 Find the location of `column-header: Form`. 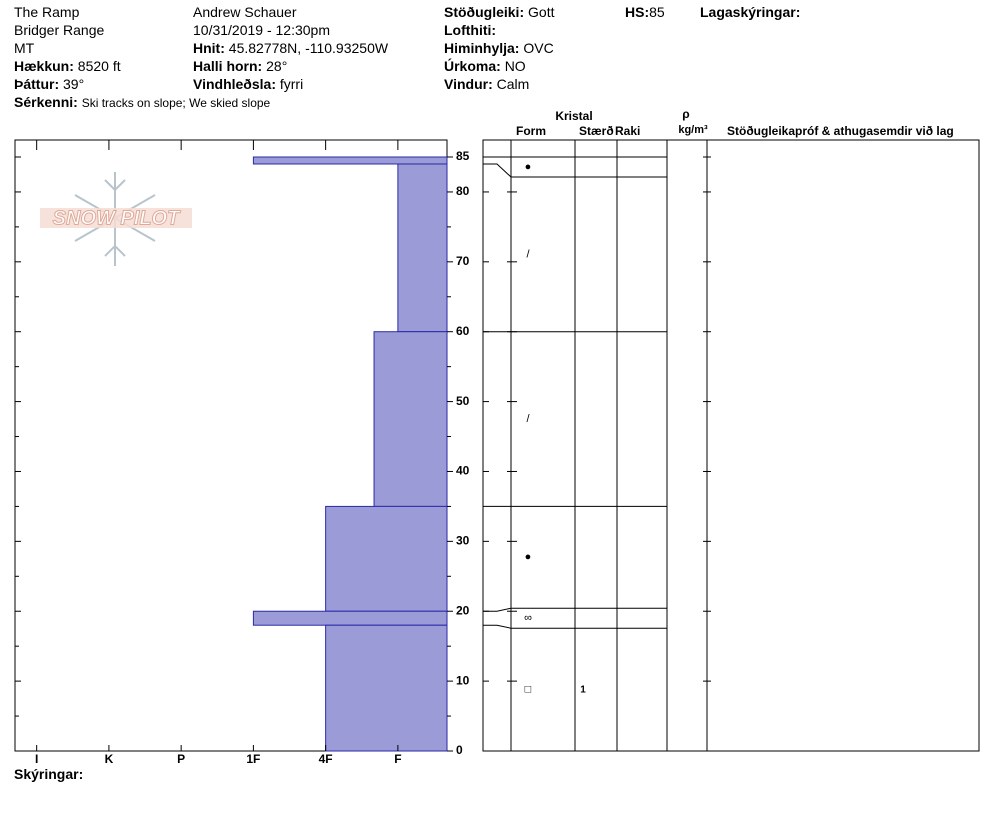

column-header: Form is located at coordinates (531, 131).